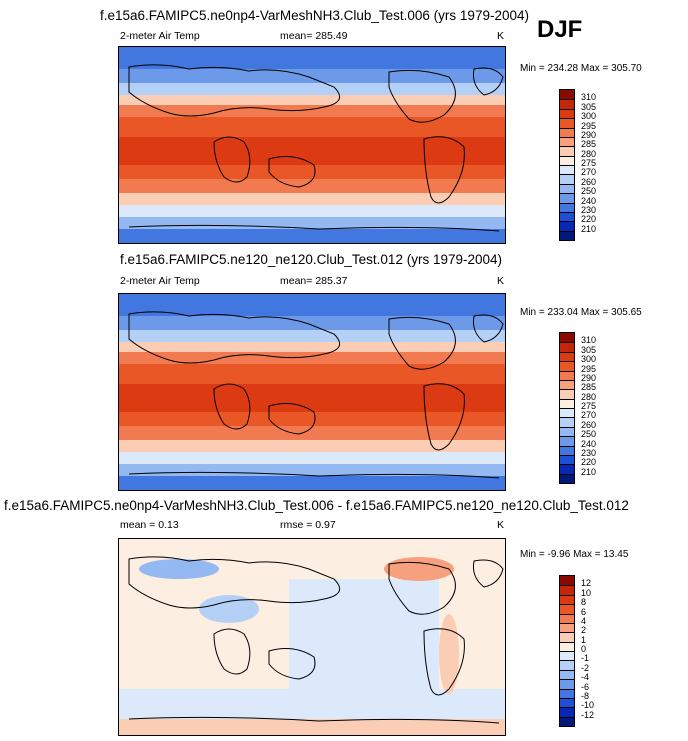 Image resolution: width=688 pixels, height=741 pixels. I want to click on panel-3-map-svg, so click(312, 637).